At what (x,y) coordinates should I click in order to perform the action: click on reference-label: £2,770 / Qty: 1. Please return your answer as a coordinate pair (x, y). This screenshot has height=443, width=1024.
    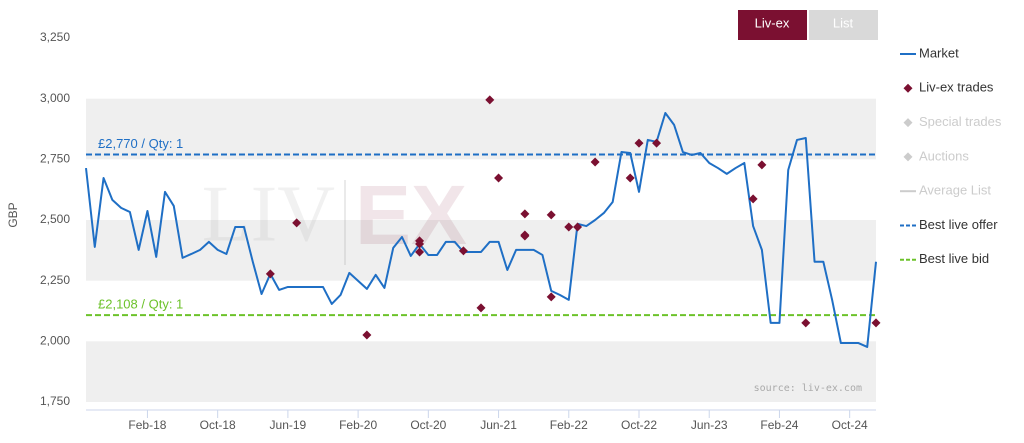
    Looking at the image, I should click on (140, 143).